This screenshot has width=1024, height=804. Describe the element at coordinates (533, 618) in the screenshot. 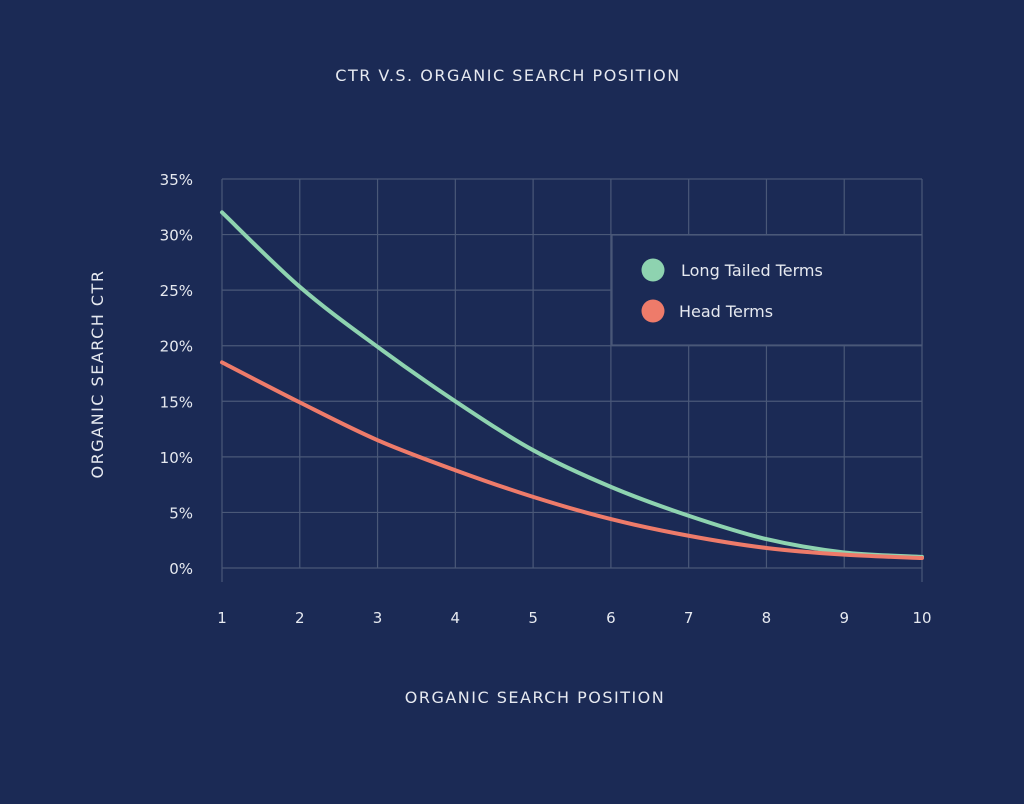

I see `x-tick-label: 5` at that location.